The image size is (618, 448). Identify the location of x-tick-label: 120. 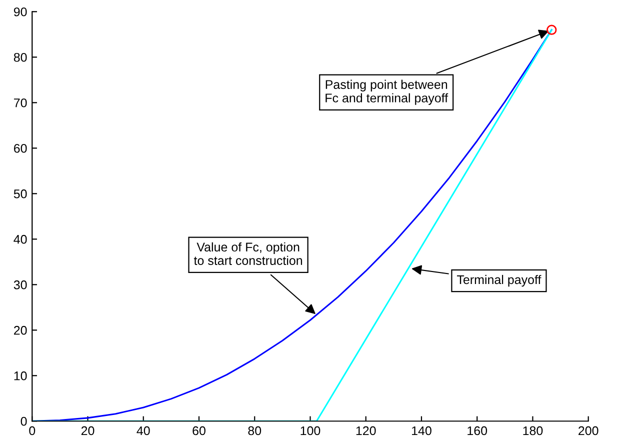
(366, 431).